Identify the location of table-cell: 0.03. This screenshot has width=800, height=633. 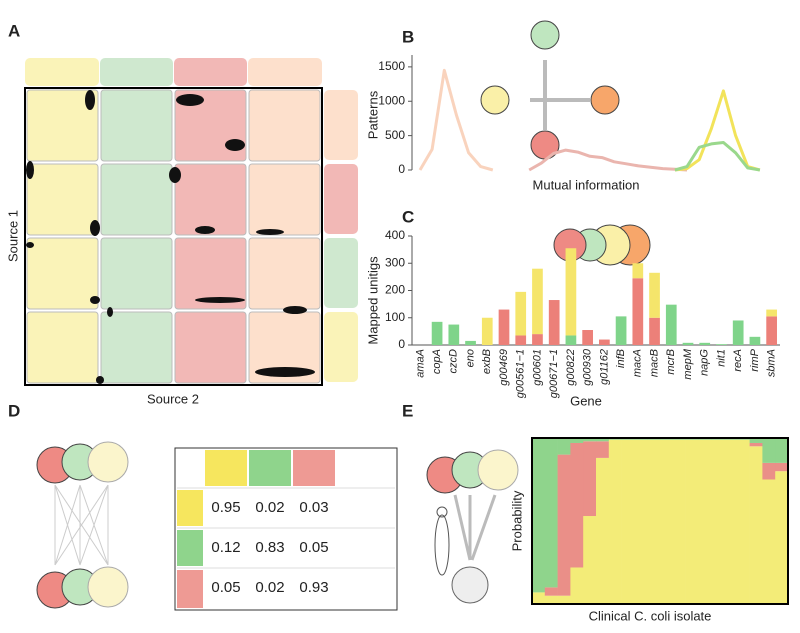
(313, 507).